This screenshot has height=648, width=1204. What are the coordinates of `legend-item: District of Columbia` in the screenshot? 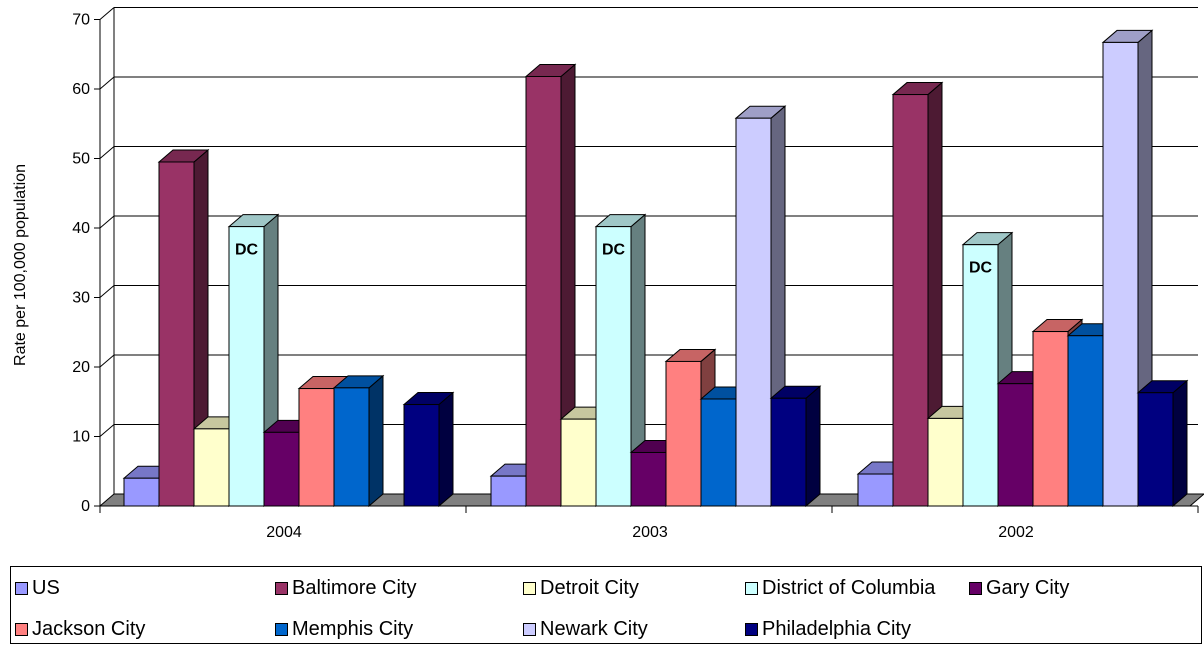 It's located at (840, 588).